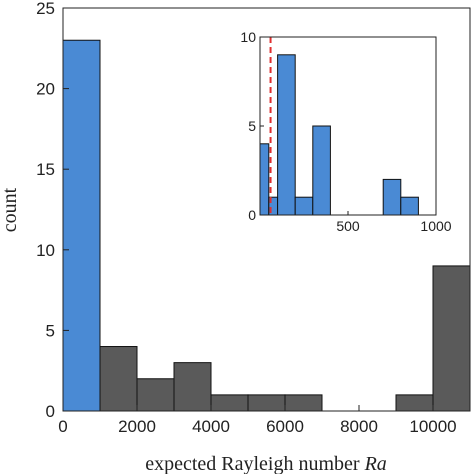 This screenshot has height=474, width=474. What do you see at coordinates (435, 226) in the screenshot?
I see `x-tick-label: 1000` at bounding box center [435, 226].